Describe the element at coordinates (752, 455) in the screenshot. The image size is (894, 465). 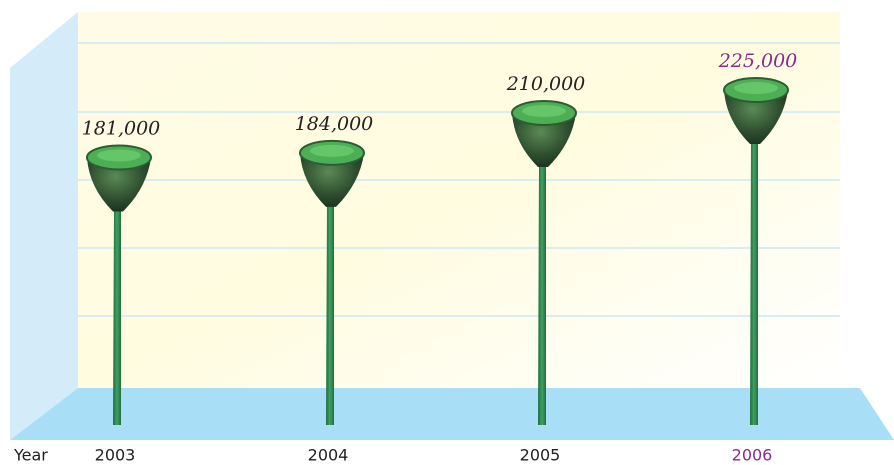
I see `x-tick-label: 2006` at that location.